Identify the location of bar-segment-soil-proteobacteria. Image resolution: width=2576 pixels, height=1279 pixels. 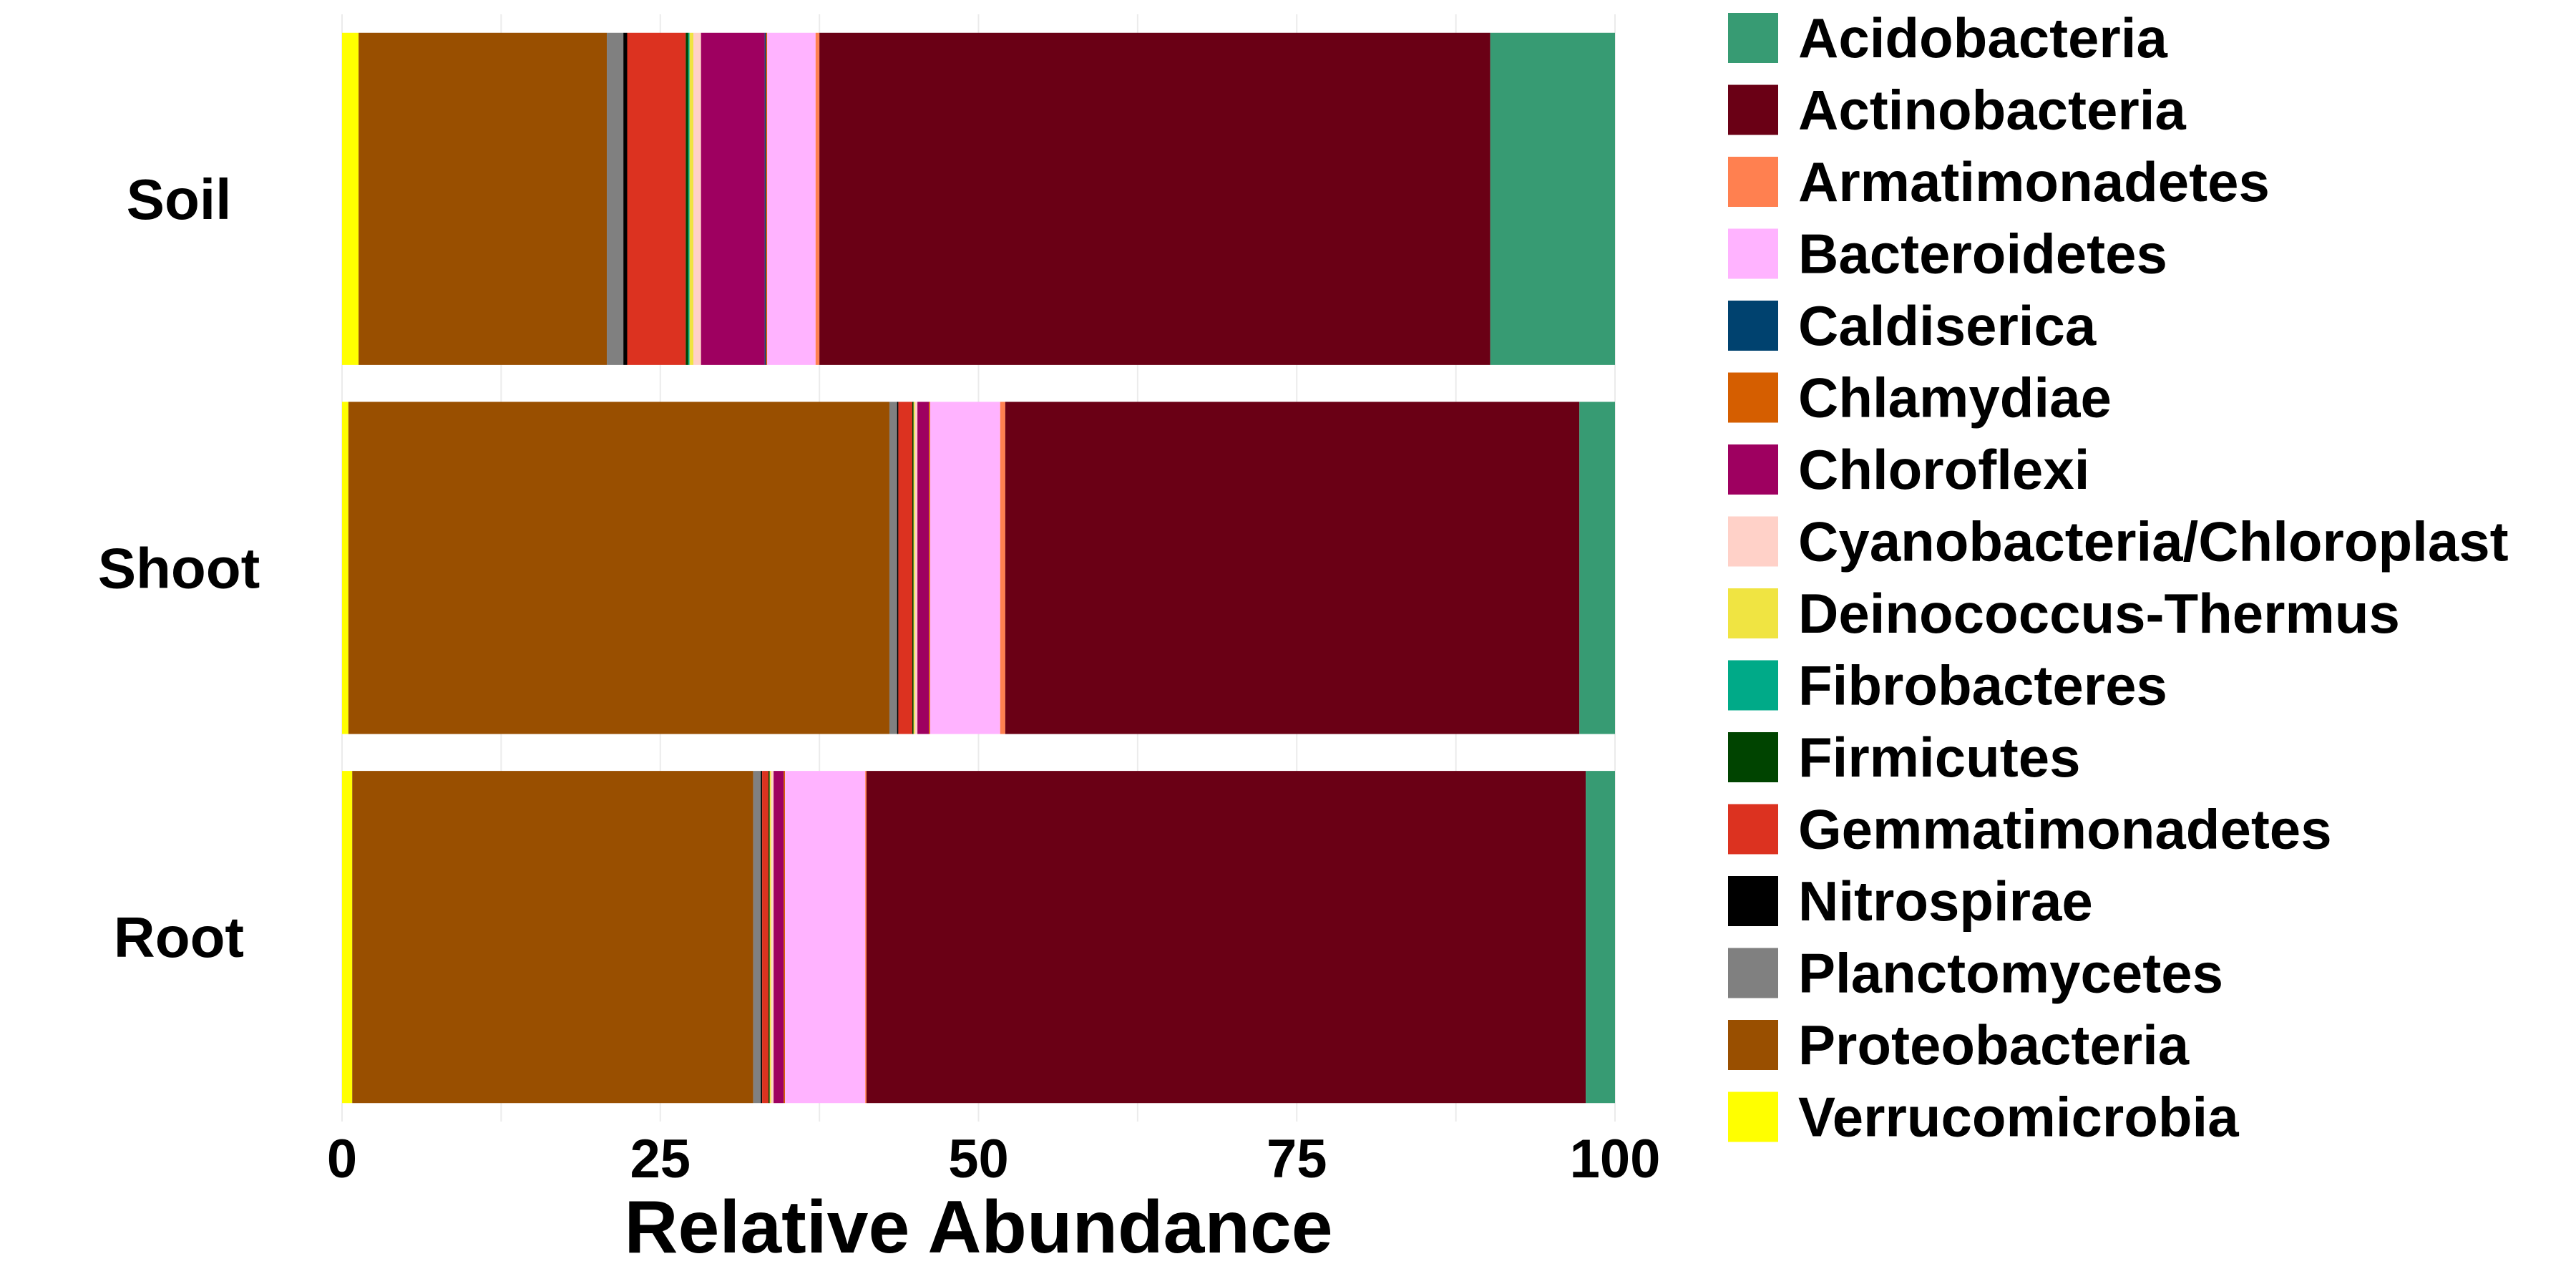
(483, 198).